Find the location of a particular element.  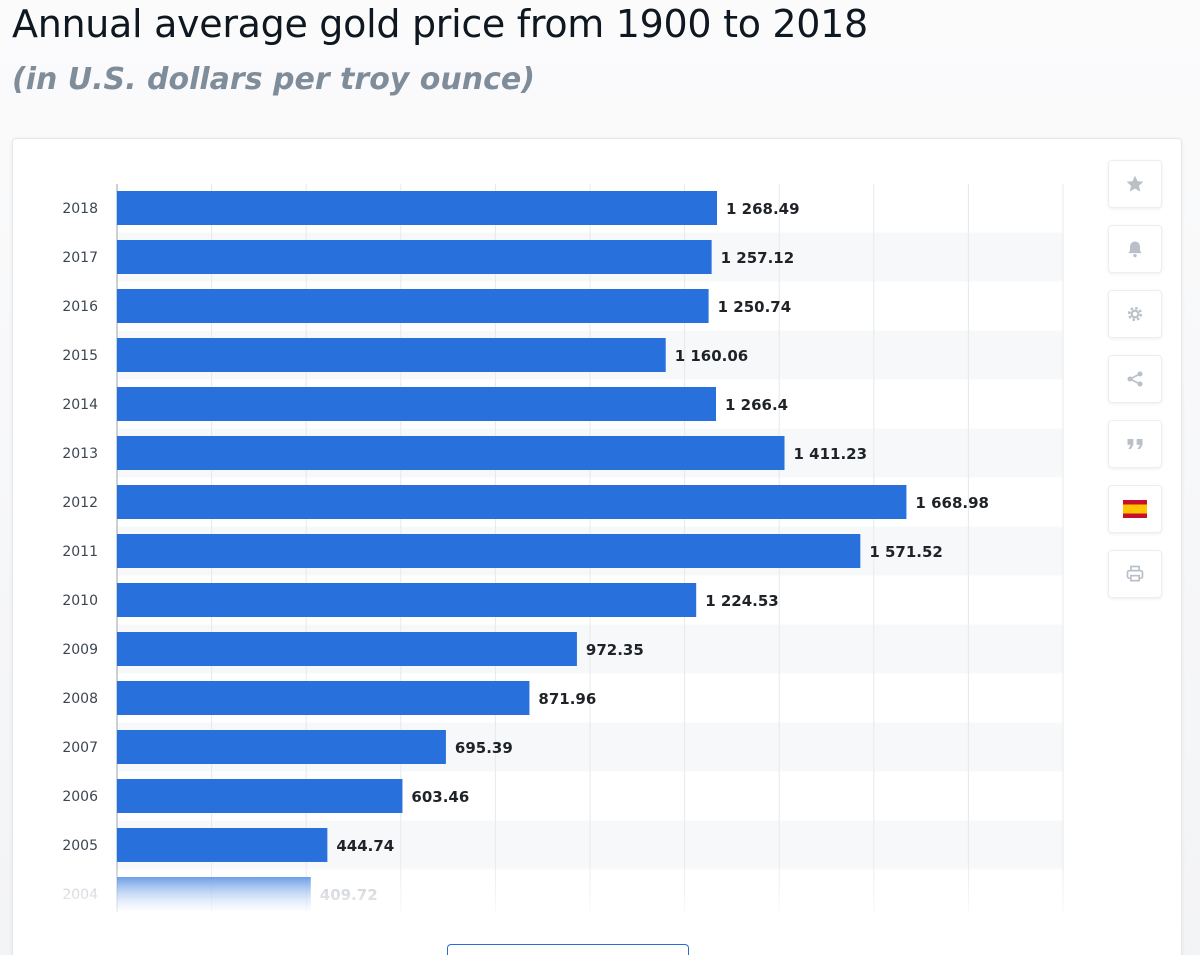

value-label-2014: 1 266.4 is located at coordinates (756, 405).